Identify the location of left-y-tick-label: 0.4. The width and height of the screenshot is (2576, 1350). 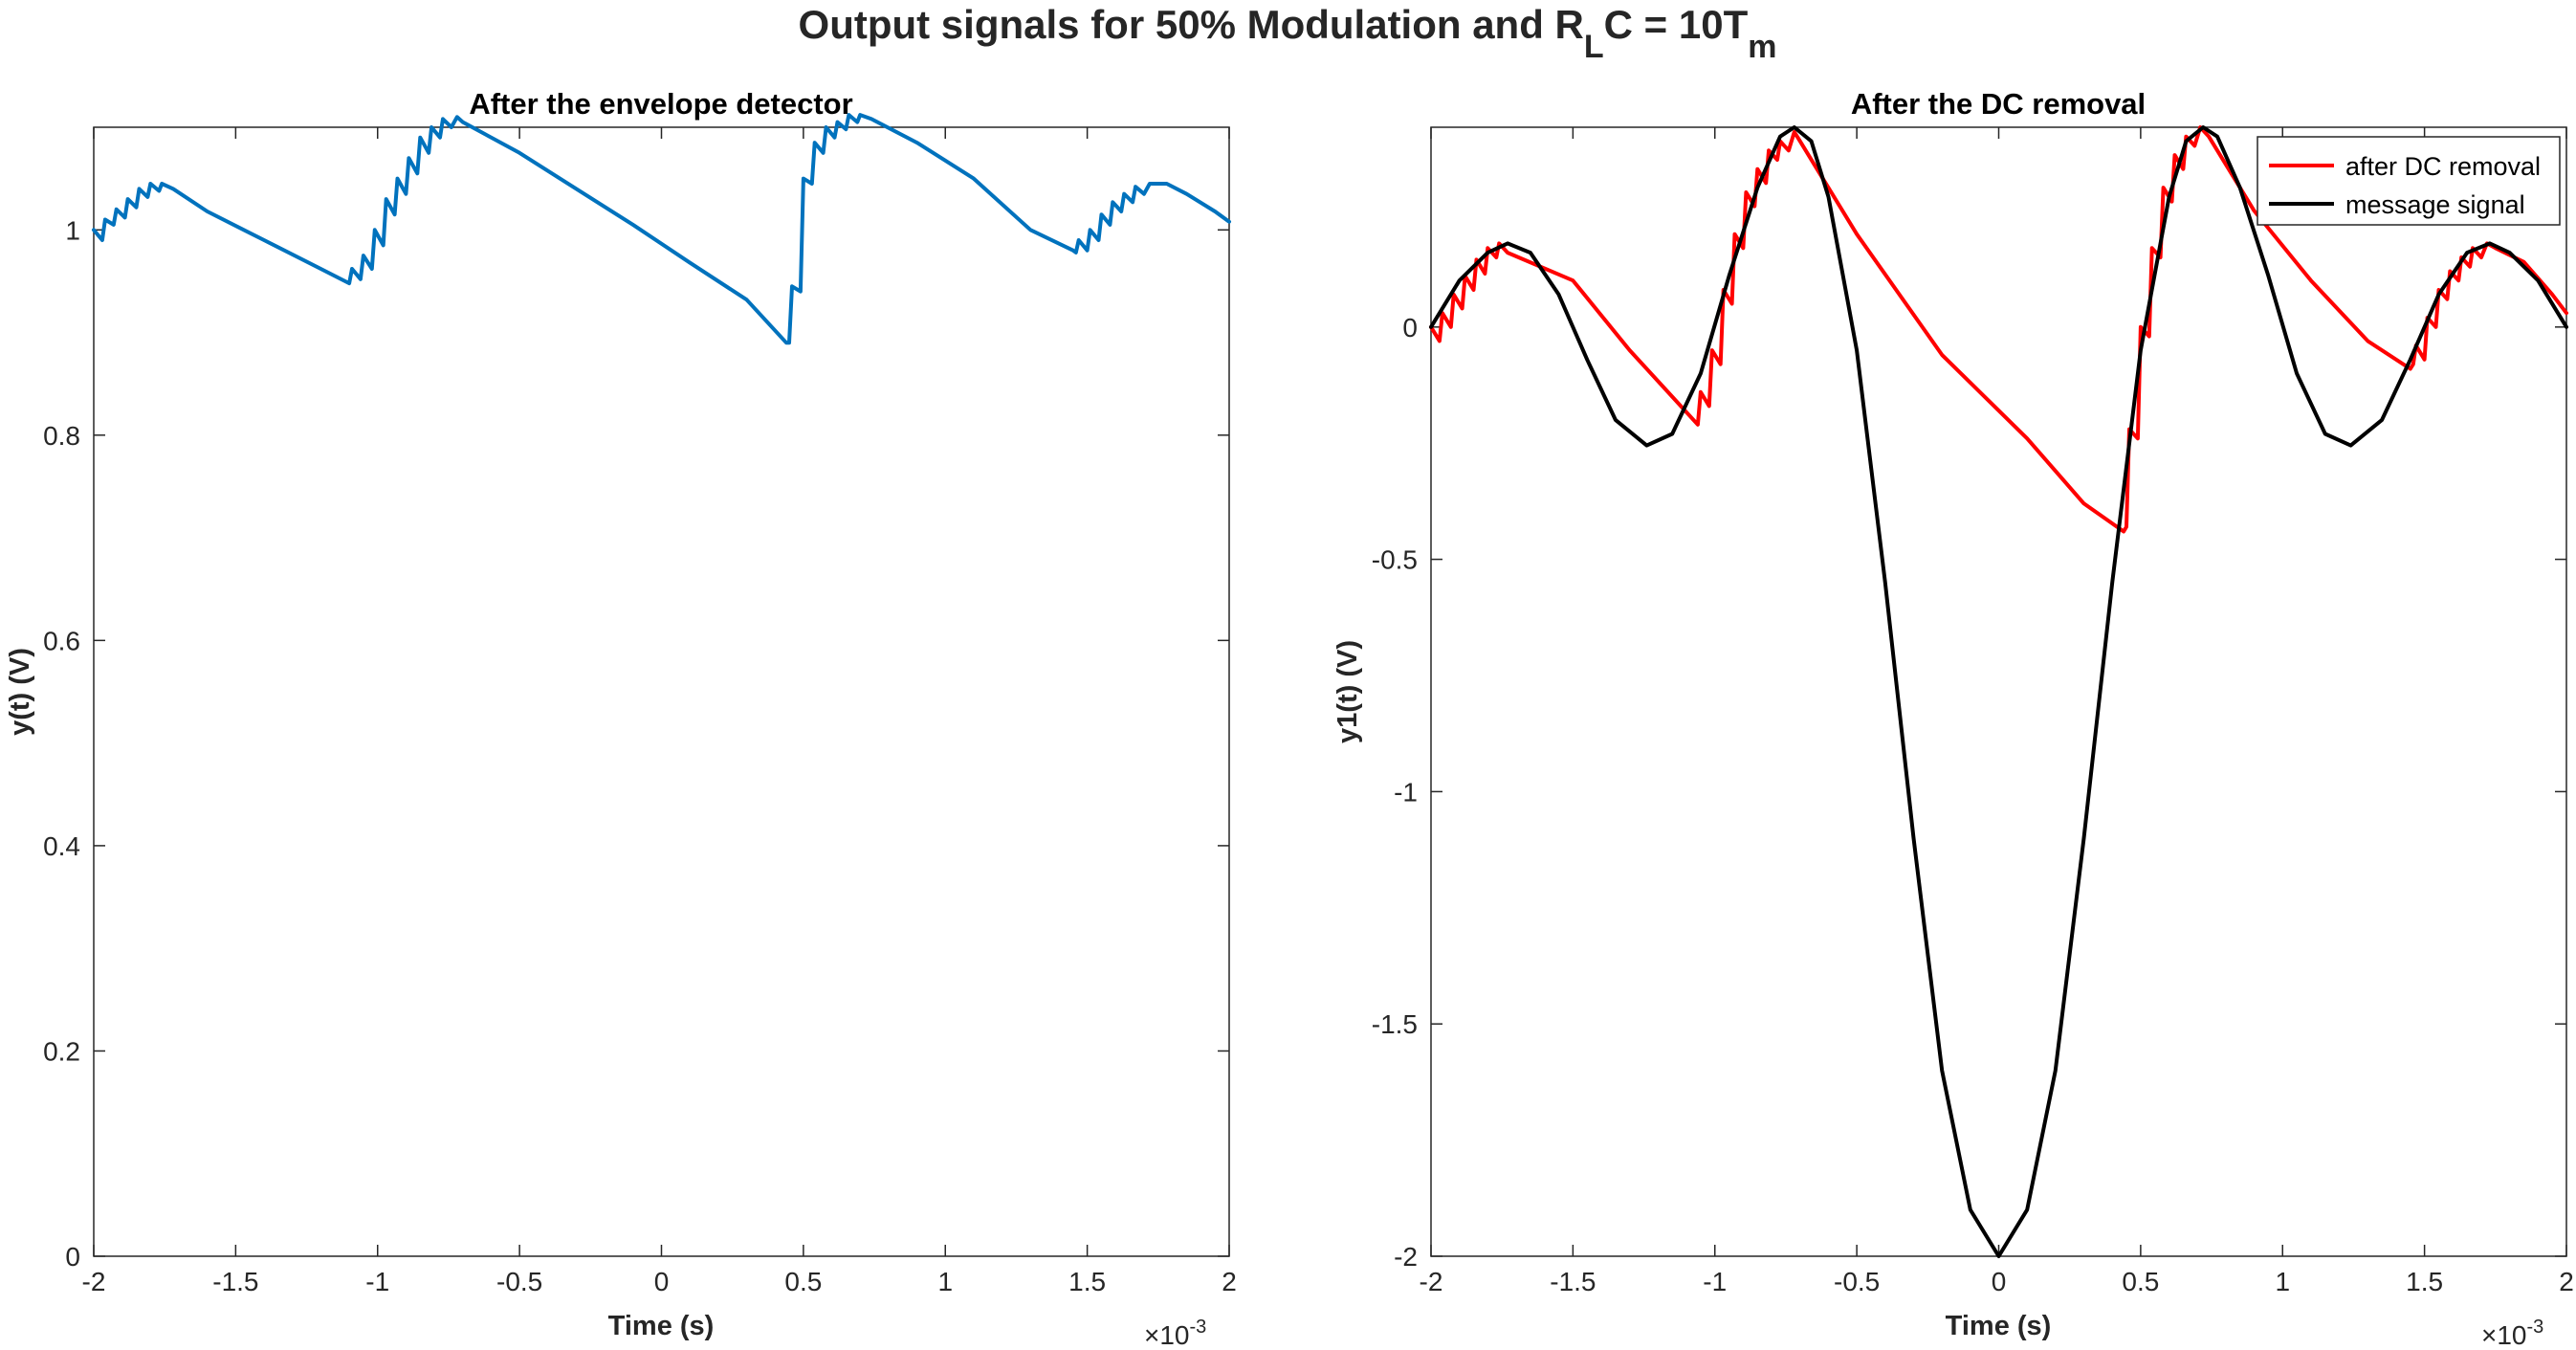
(62, 846).